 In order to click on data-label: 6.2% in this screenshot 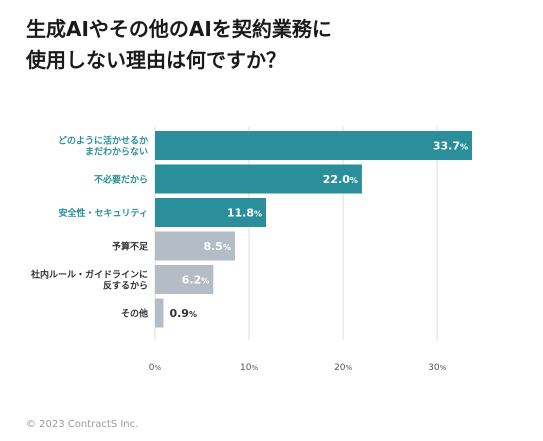, I will do `click(196, 280)`.